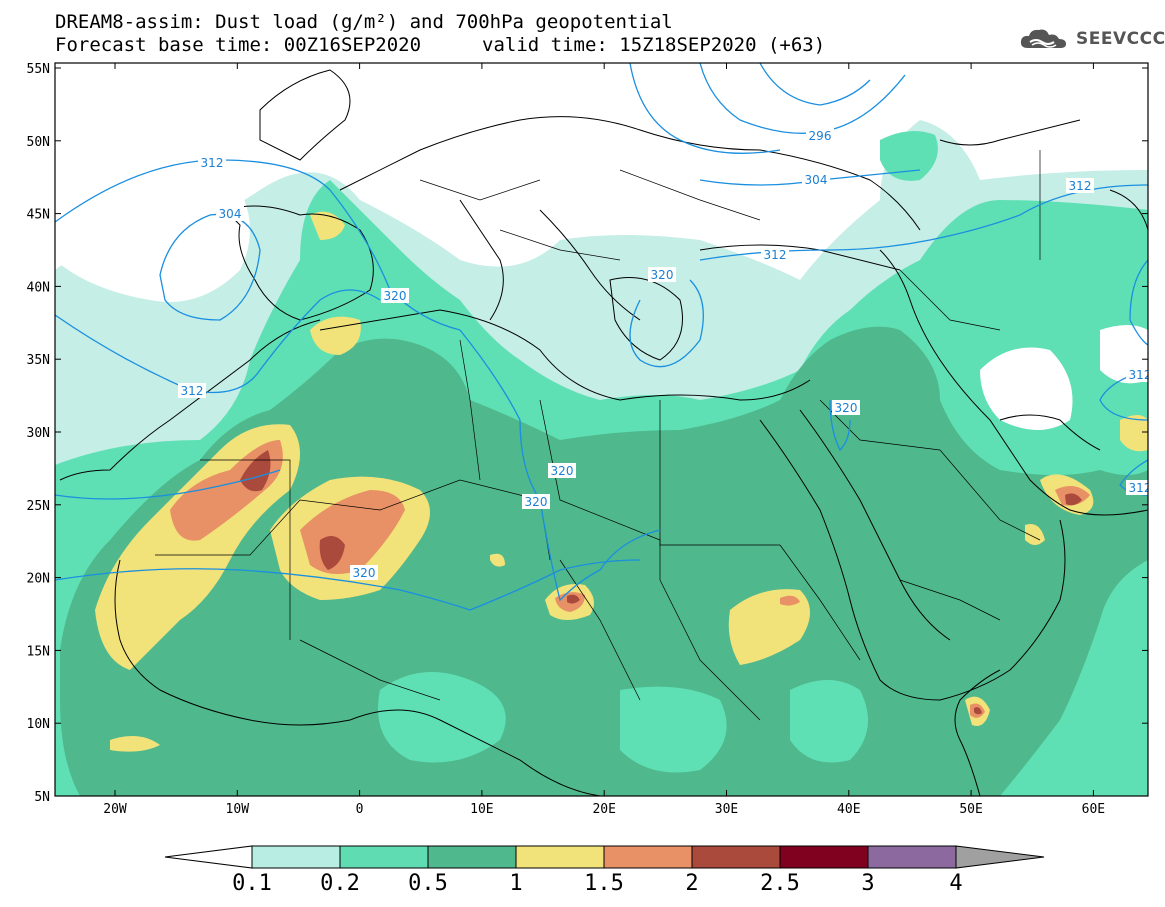 The height and width of the screenshot is (907, 1165). I want to click on colorbar-label: 0.5, so click(428, 883).